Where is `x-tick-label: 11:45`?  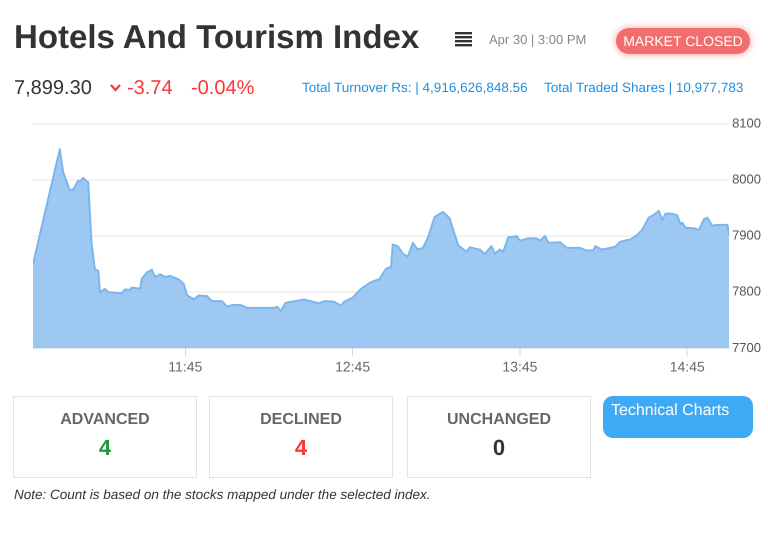
x-tick-label: 11:45 is located at coordinates (185, 366).